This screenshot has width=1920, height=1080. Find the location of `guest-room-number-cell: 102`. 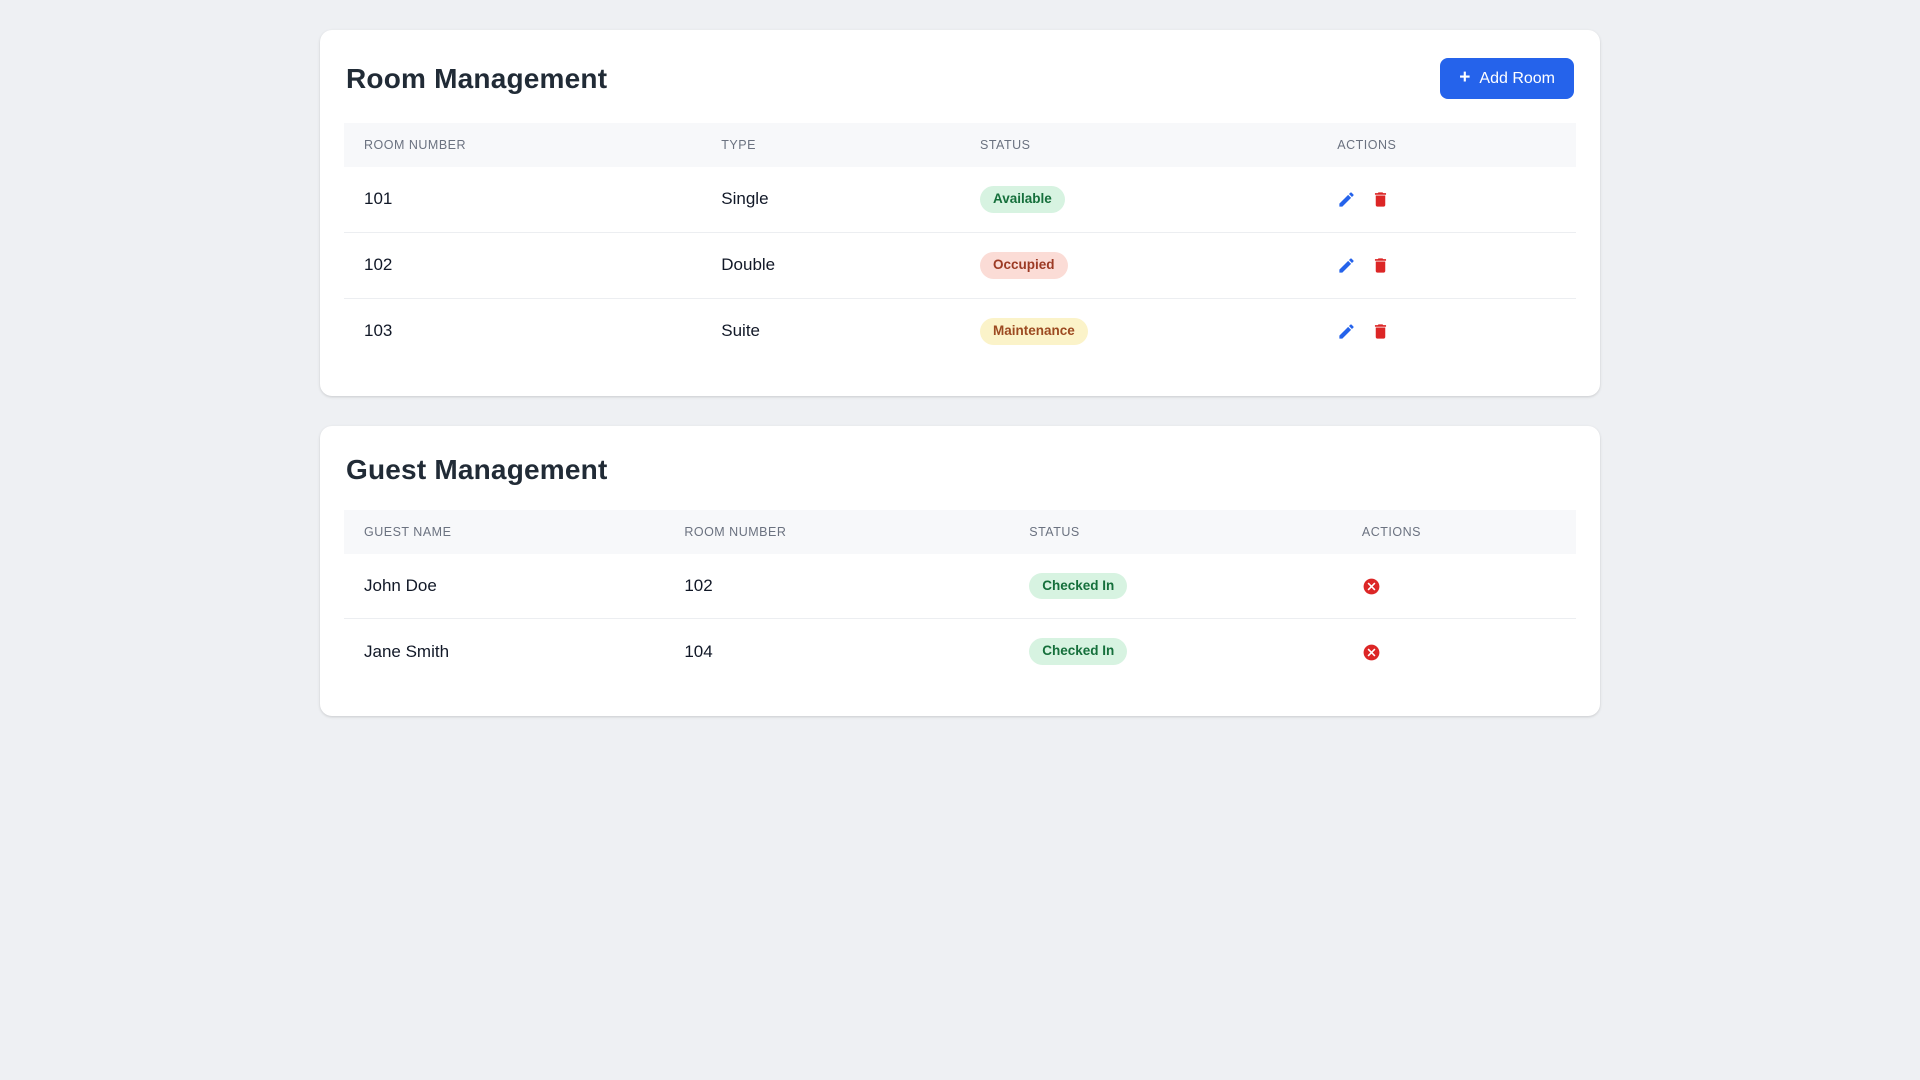

guest-room-number-cell: 102 is located at coordinates (698, 585).